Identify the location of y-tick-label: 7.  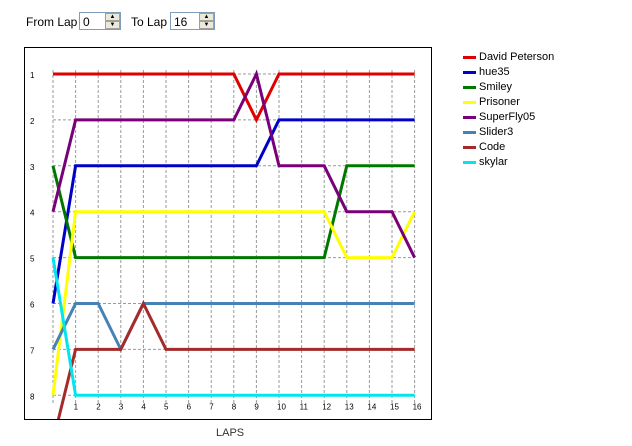
(32, 350).